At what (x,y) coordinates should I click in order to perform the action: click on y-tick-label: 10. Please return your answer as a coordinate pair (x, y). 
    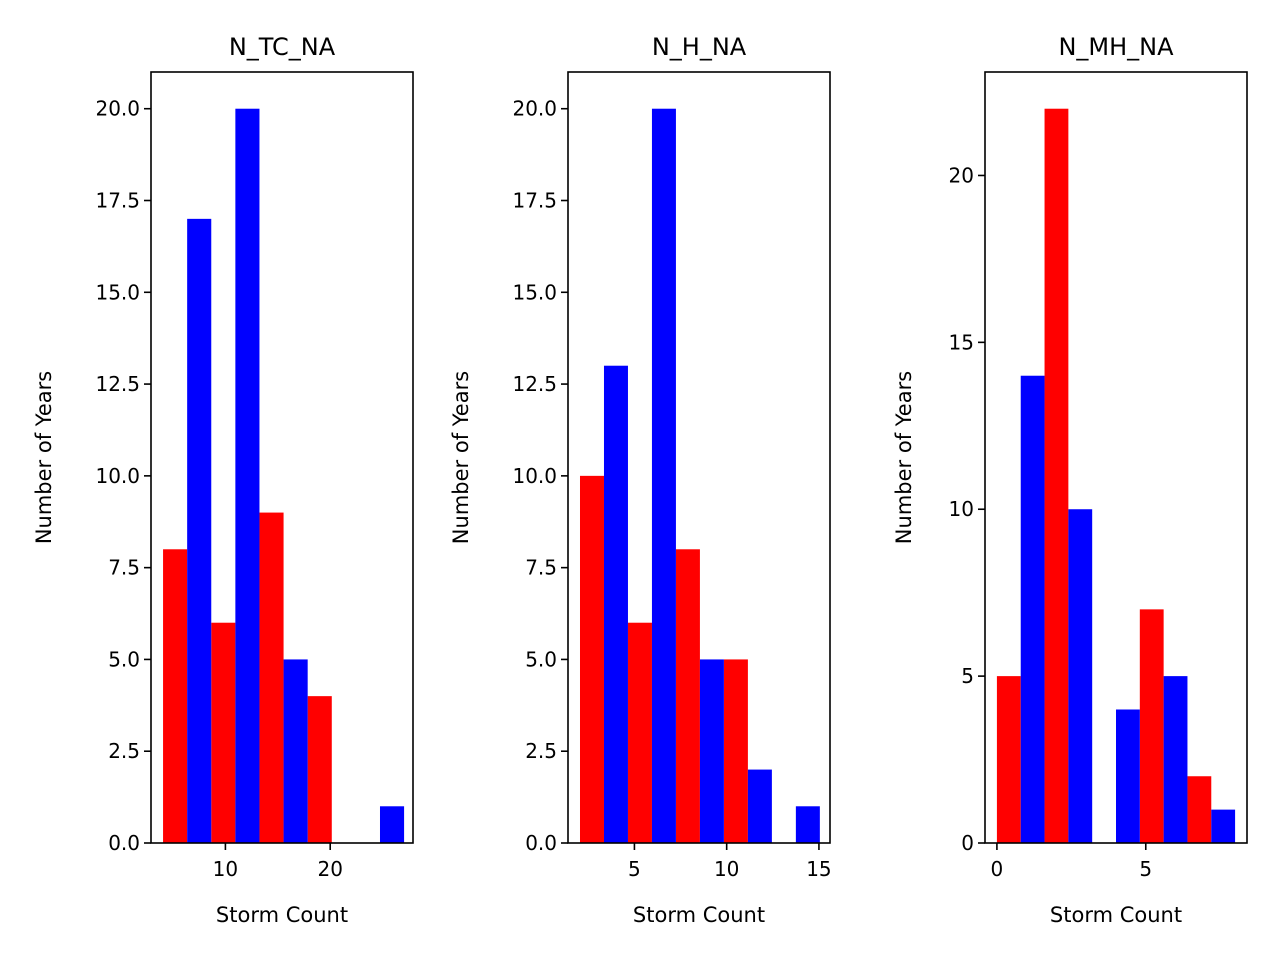
    Looking at the image, I should click on (961, 509).